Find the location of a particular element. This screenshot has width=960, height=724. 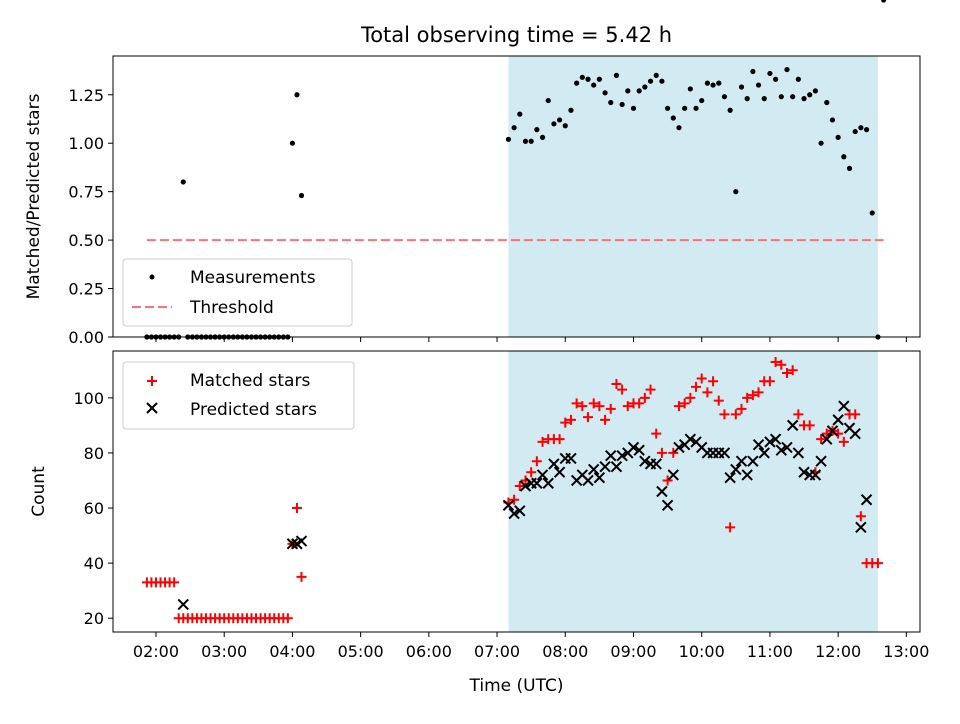

x-tick-label: 05:00 is located at coordinates (361, 651).